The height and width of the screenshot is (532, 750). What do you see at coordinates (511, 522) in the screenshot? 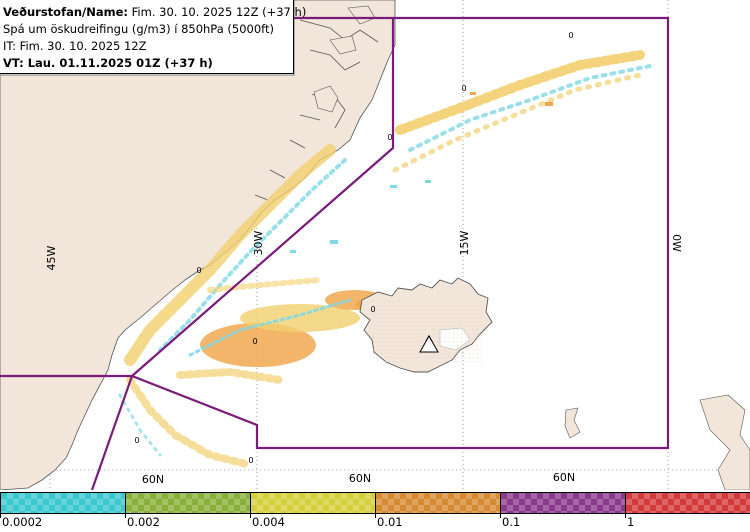
I see `legend-tick-label: 0.1` at bounding box center [511, 522].